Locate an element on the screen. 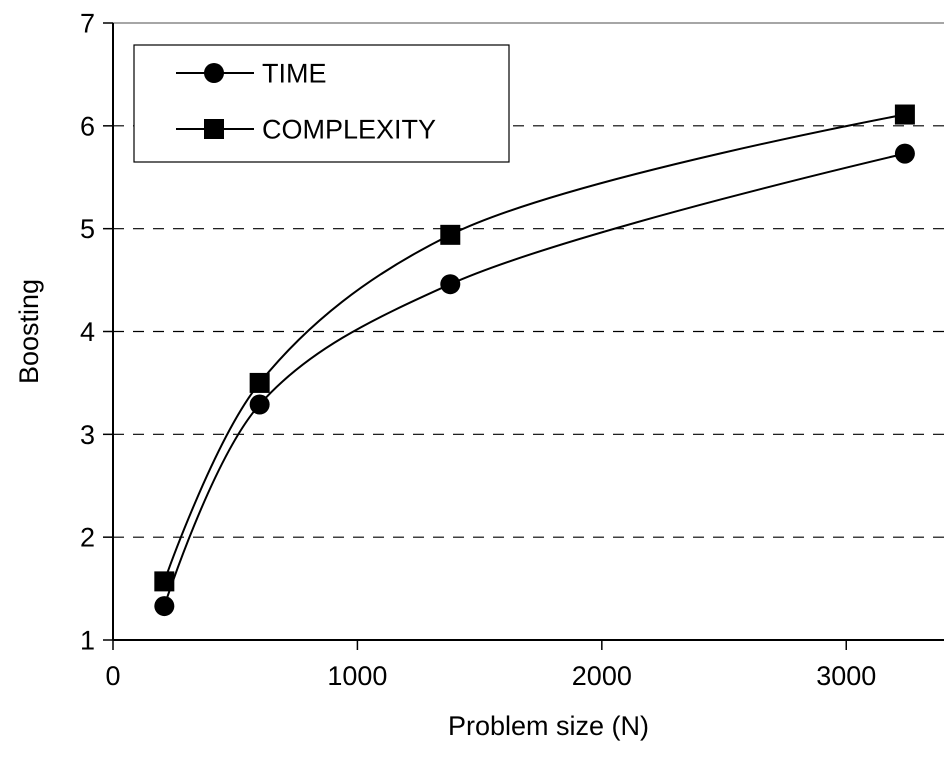  y-tick-label: 1 is located at coordinates (87, 640).